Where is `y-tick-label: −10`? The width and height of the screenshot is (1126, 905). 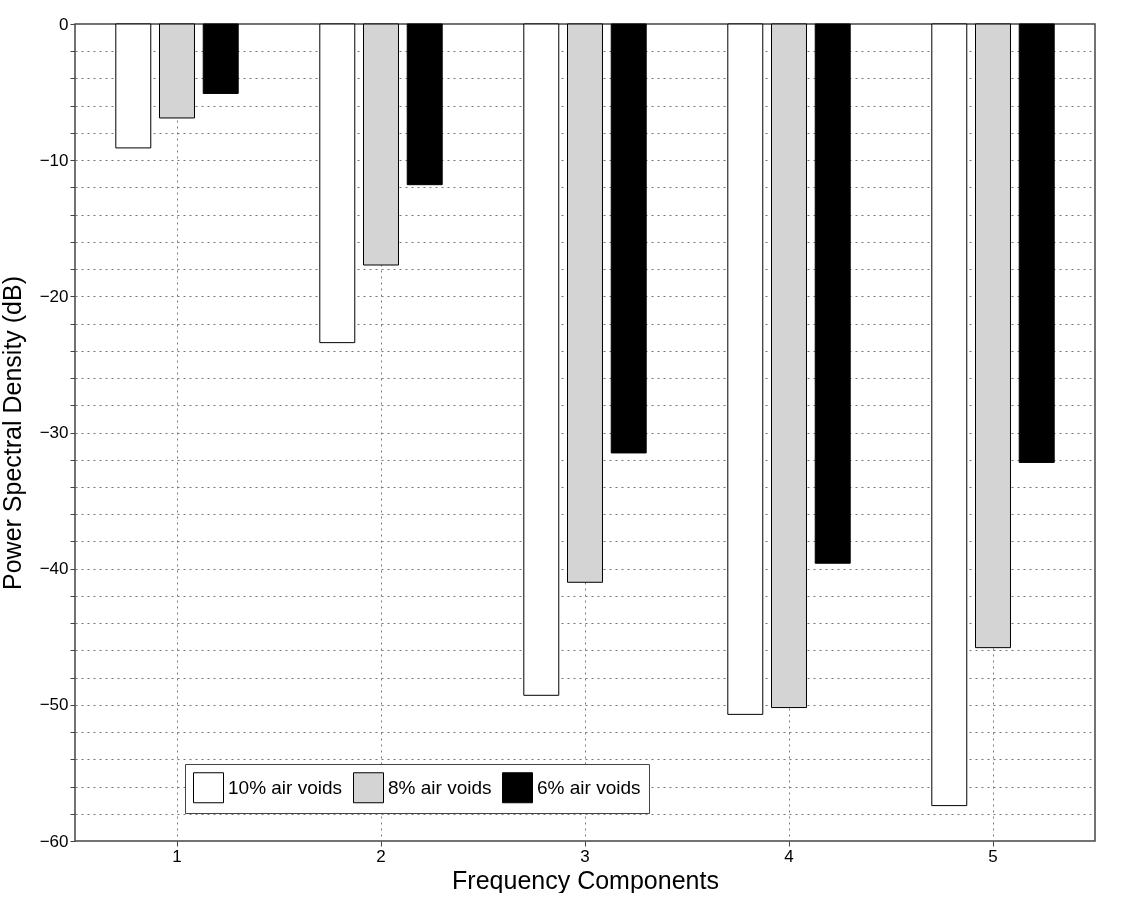 y-tick-label: −10 is located at coordinates (54, 160).